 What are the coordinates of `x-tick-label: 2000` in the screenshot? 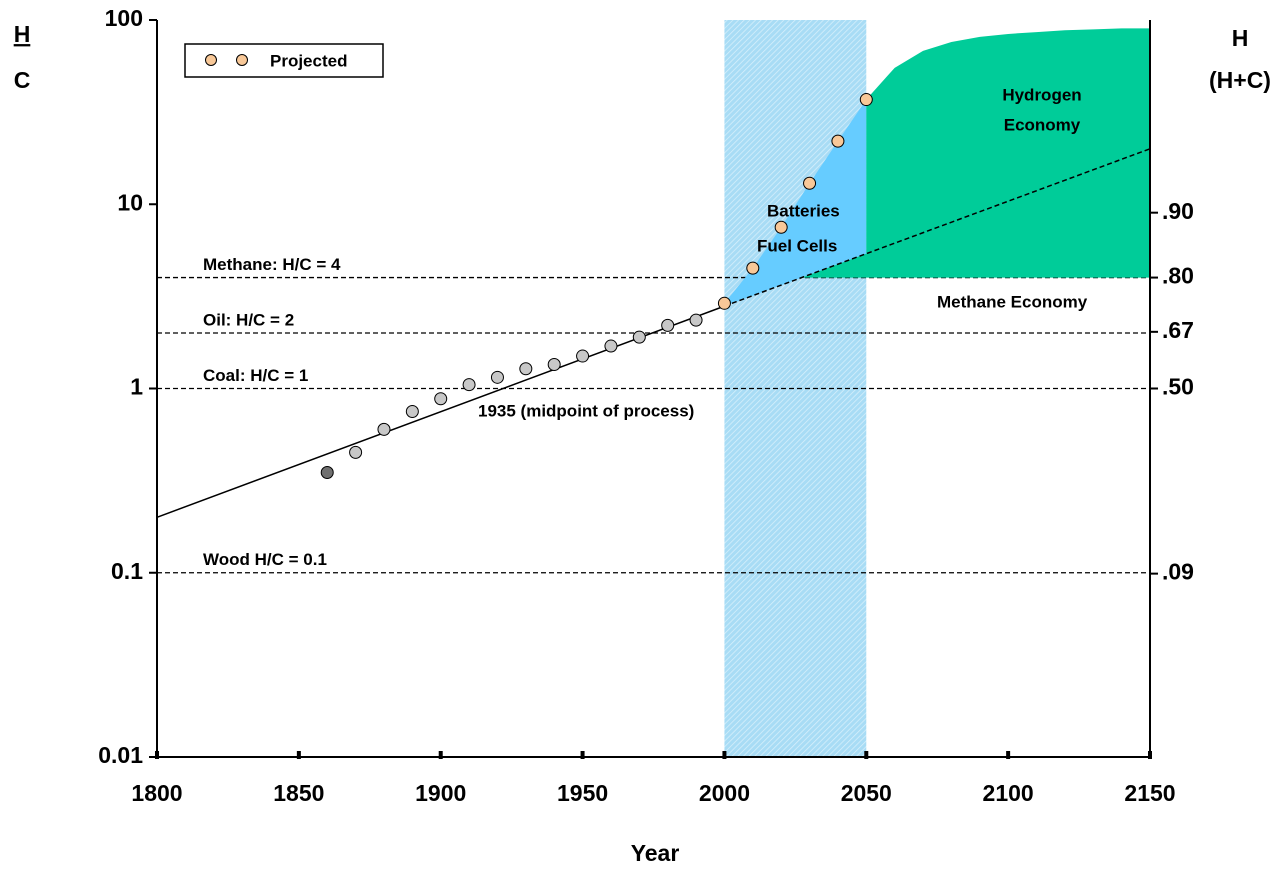 It's located at (724, 793).